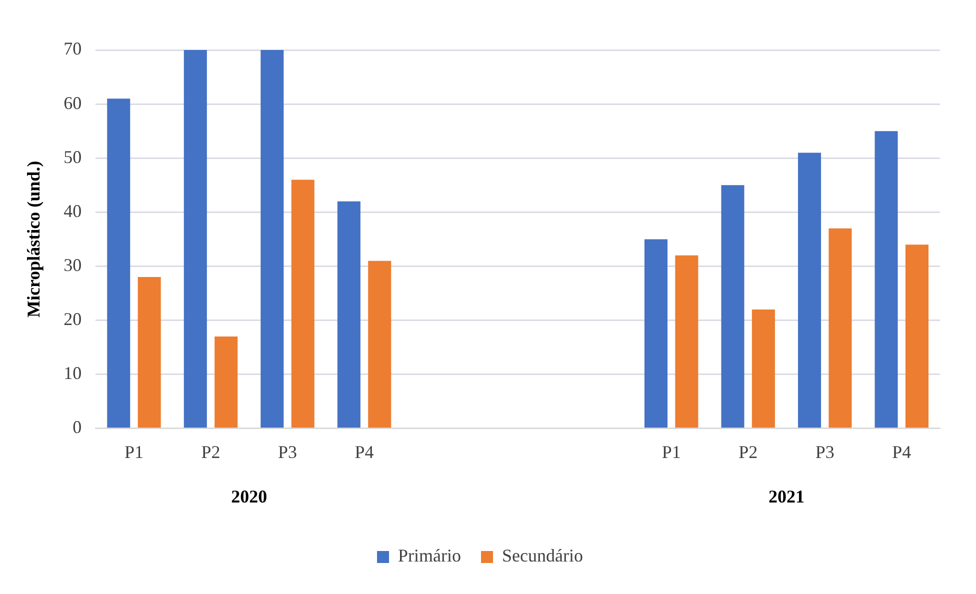  What do you see at coordinates (73, 373) in the screenshot?
I see `y-tick-label: 10` at bounding box center [73, 373].